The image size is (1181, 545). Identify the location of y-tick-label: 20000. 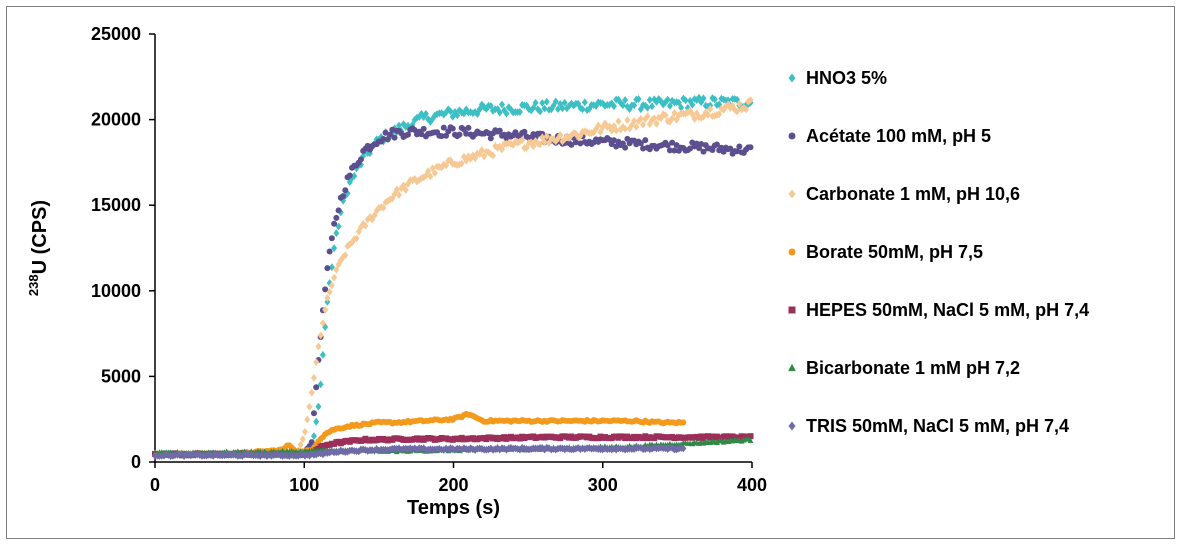
(116, 120).